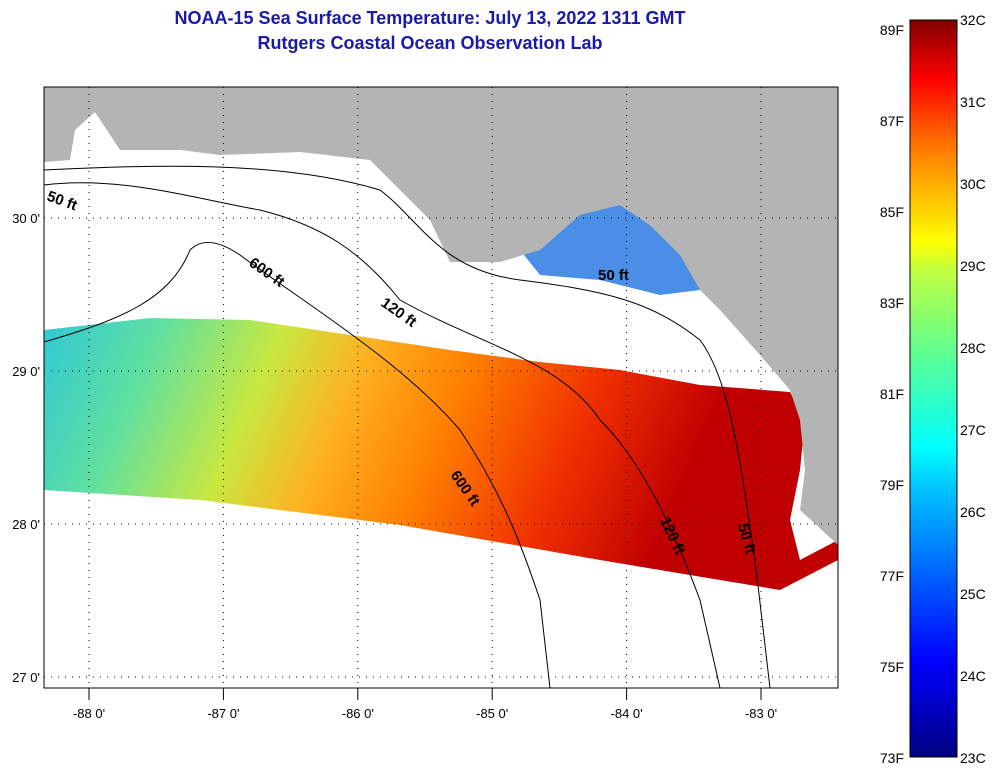  I want to click on map-subtitle: Rutgers Coastal Ocean Observation Lab, so click(430, 43).